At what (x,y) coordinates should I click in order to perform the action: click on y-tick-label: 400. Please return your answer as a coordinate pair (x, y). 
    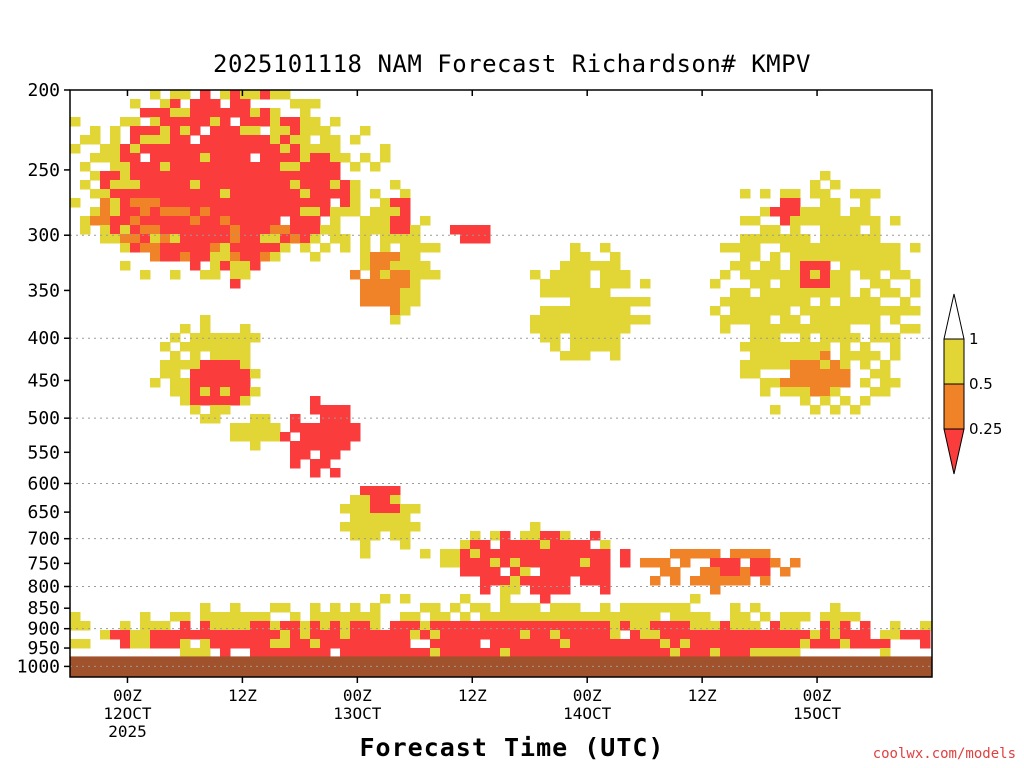
    Looking at the image, I should click on (43, 338).